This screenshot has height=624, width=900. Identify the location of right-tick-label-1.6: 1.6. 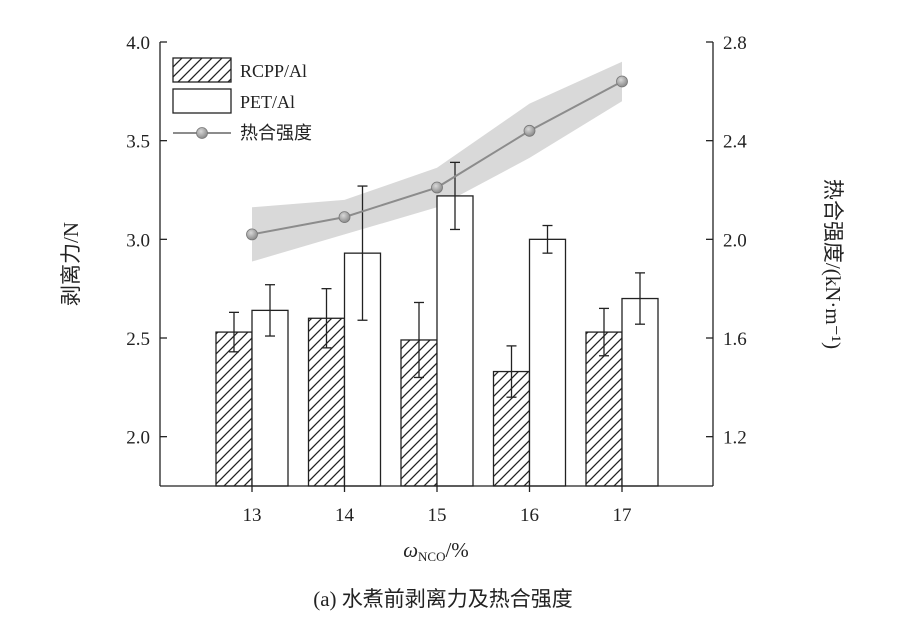
(735, 339).